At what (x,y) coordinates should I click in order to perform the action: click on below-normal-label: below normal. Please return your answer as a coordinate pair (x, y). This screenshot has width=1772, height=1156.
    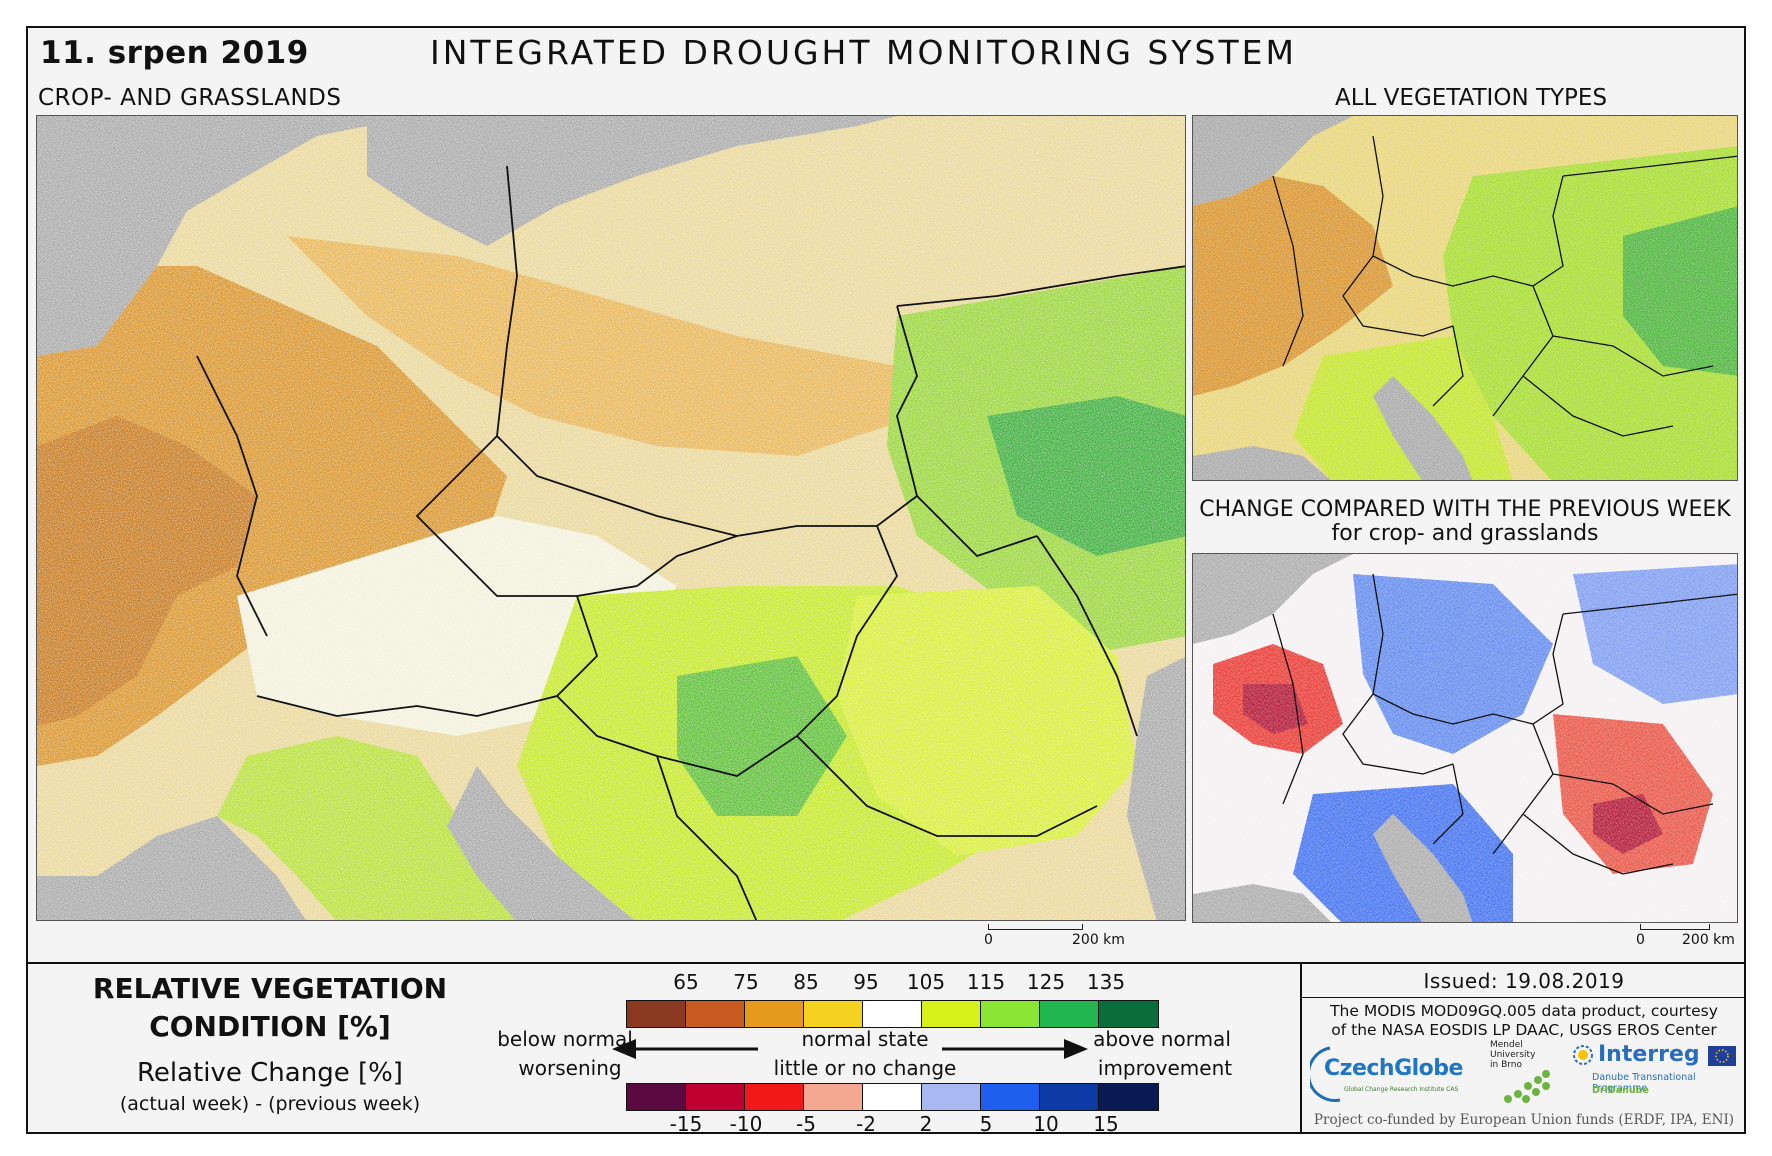
    Looking at the image, I should click on (565, 1039).